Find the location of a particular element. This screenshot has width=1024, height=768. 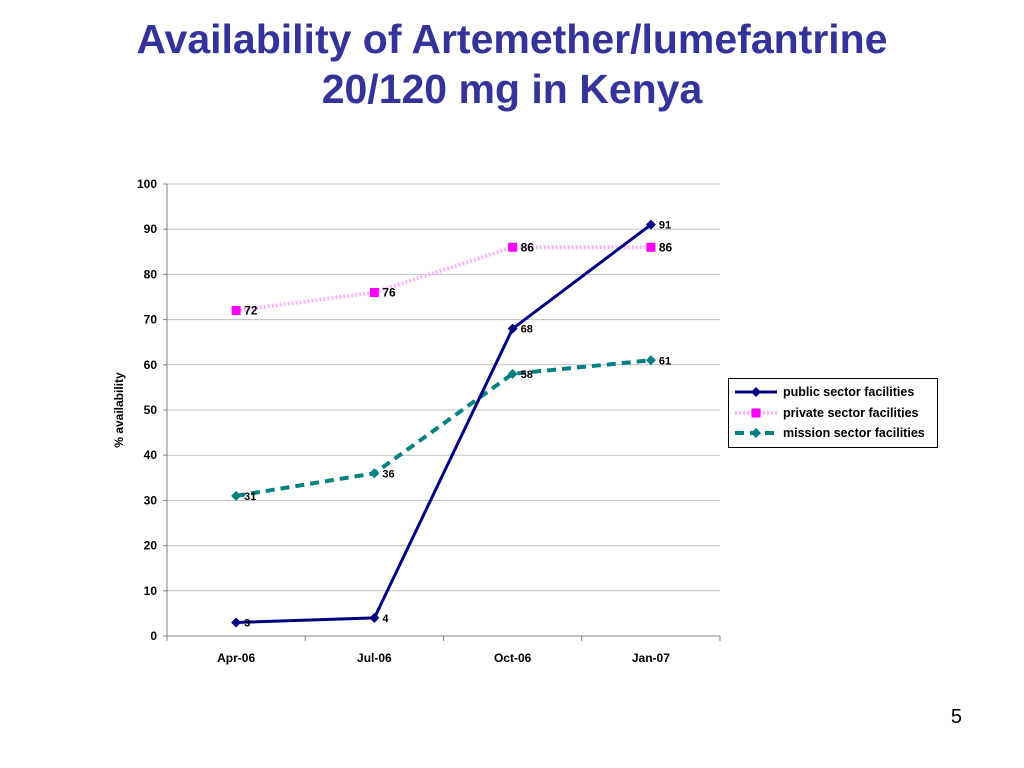

y-tick-label: 20 is located at coordinates (151, 546).